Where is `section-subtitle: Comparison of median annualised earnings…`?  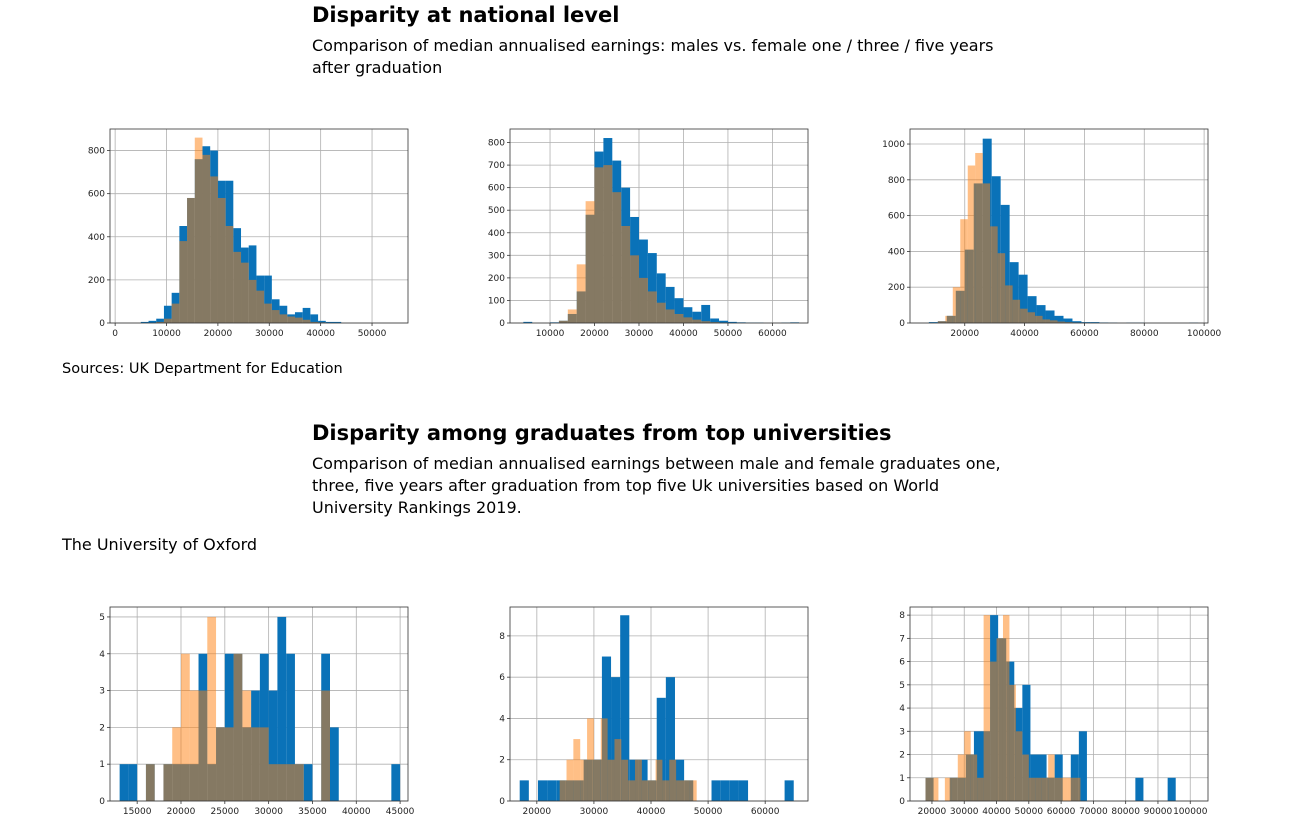 section-subtitle: Comparison of median annualised earnings… is located at coordinates (656, 485).